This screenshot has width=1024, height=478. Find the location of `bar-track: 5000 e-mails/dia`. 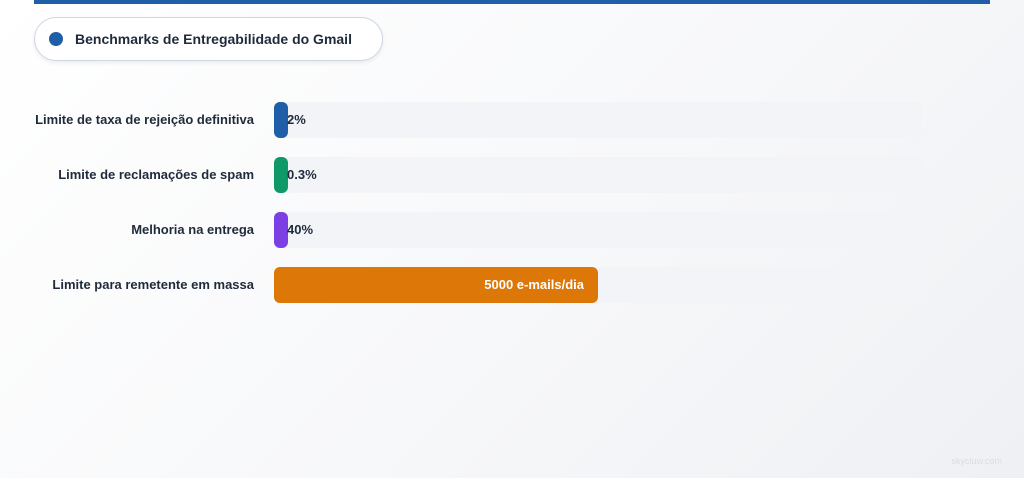

bar-track: 5000 e-mails/dia is located at coordinates (598, 285).